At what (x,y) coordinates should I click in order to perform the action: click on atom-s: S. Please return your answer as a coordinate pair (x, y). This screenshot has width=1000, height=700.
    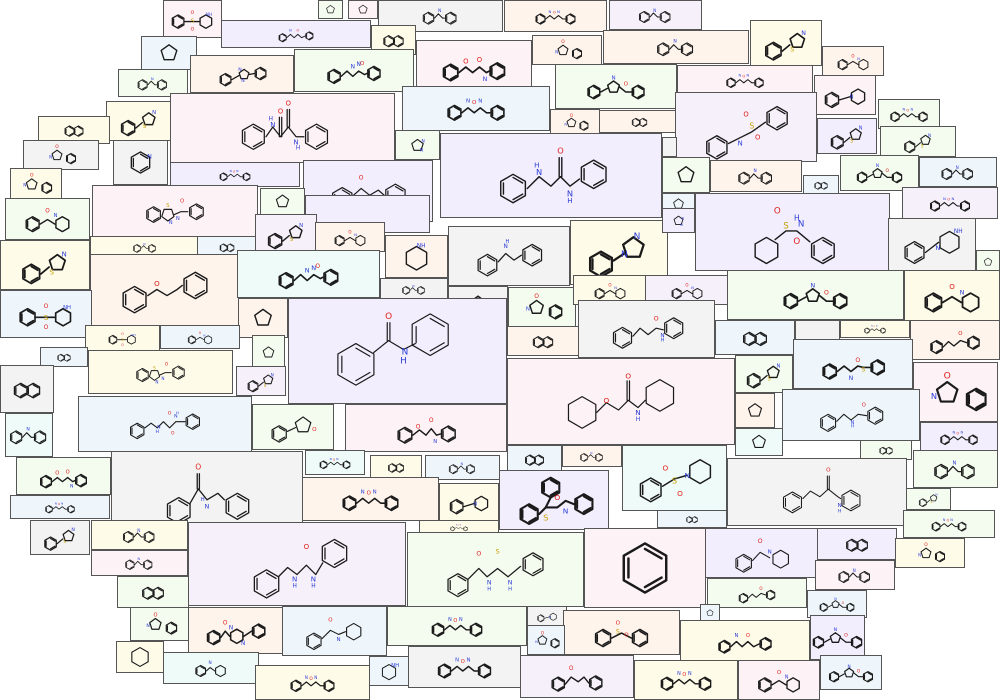
    Looking at the image, I should click on (122, 340).